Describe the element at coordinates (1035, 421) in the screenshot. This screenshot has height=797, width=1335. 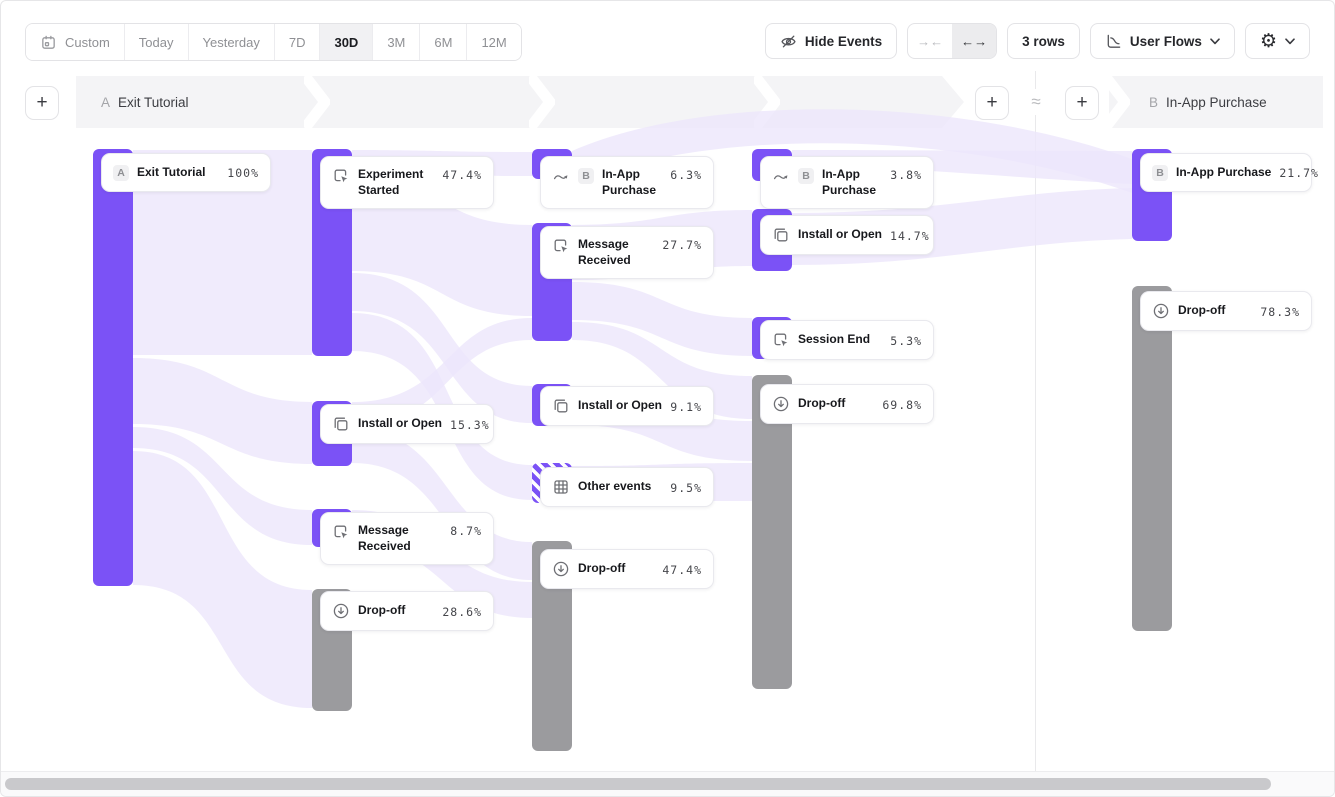
I see `flows-divider` at that location.